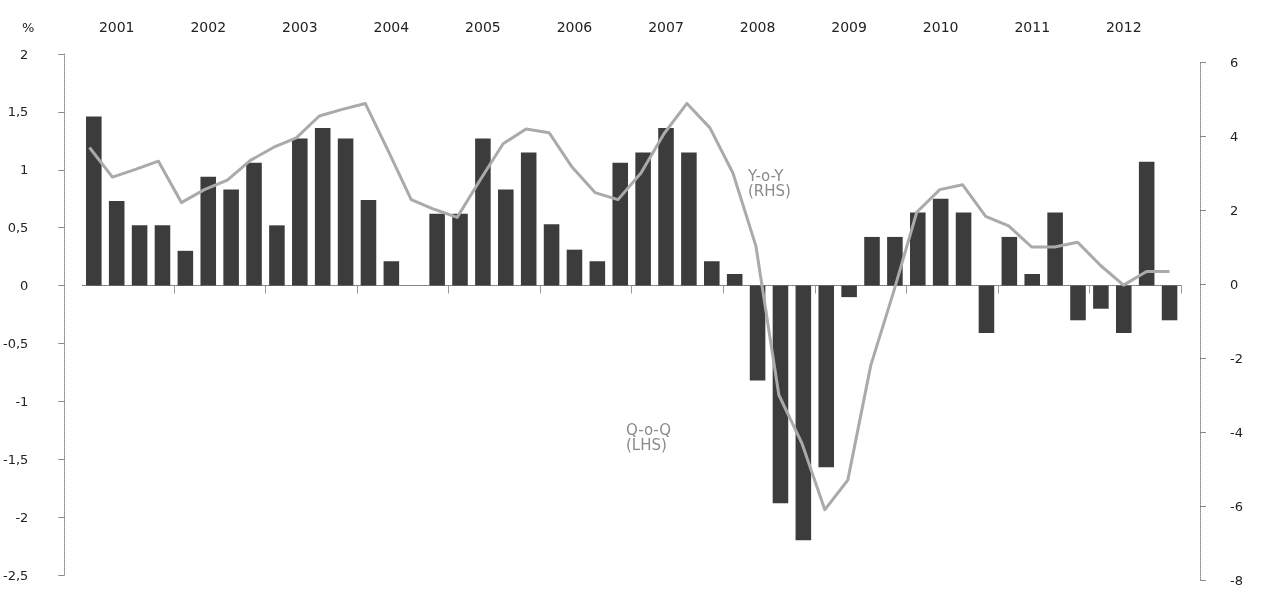 The image size is (1262, 592). Describe the element at coordinates (1234, 210) in the screenshot. I see `y2-tick-label: 2` at that location.